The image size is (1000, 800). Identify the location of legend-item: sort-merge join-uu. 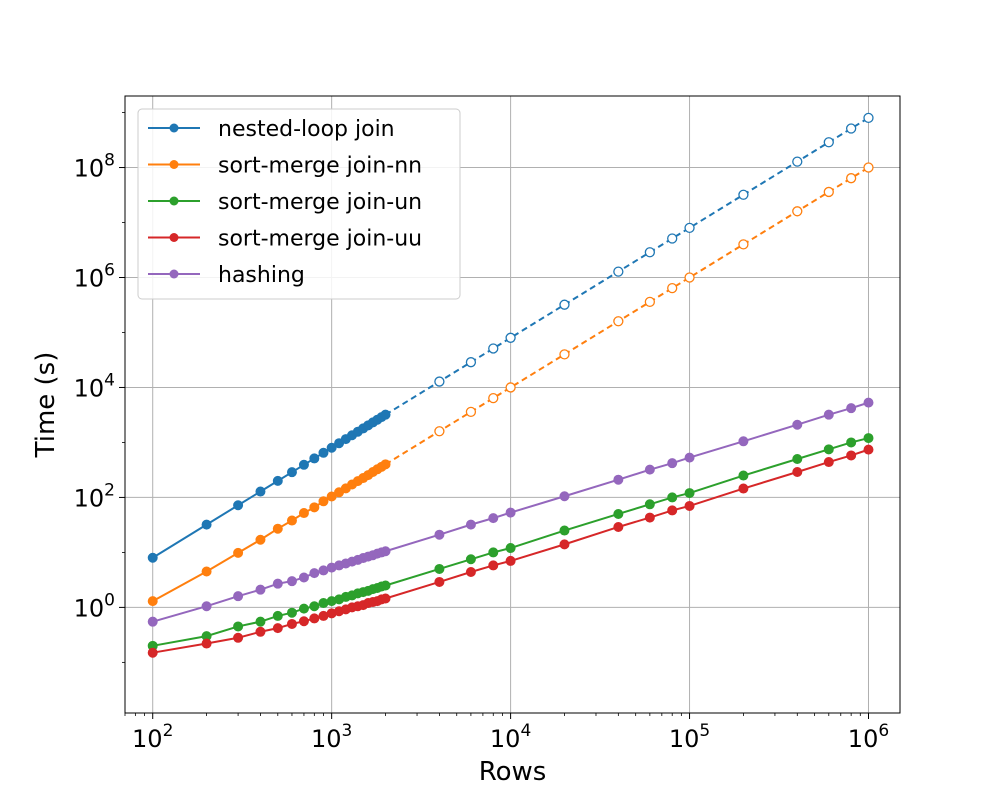
(285, 239).